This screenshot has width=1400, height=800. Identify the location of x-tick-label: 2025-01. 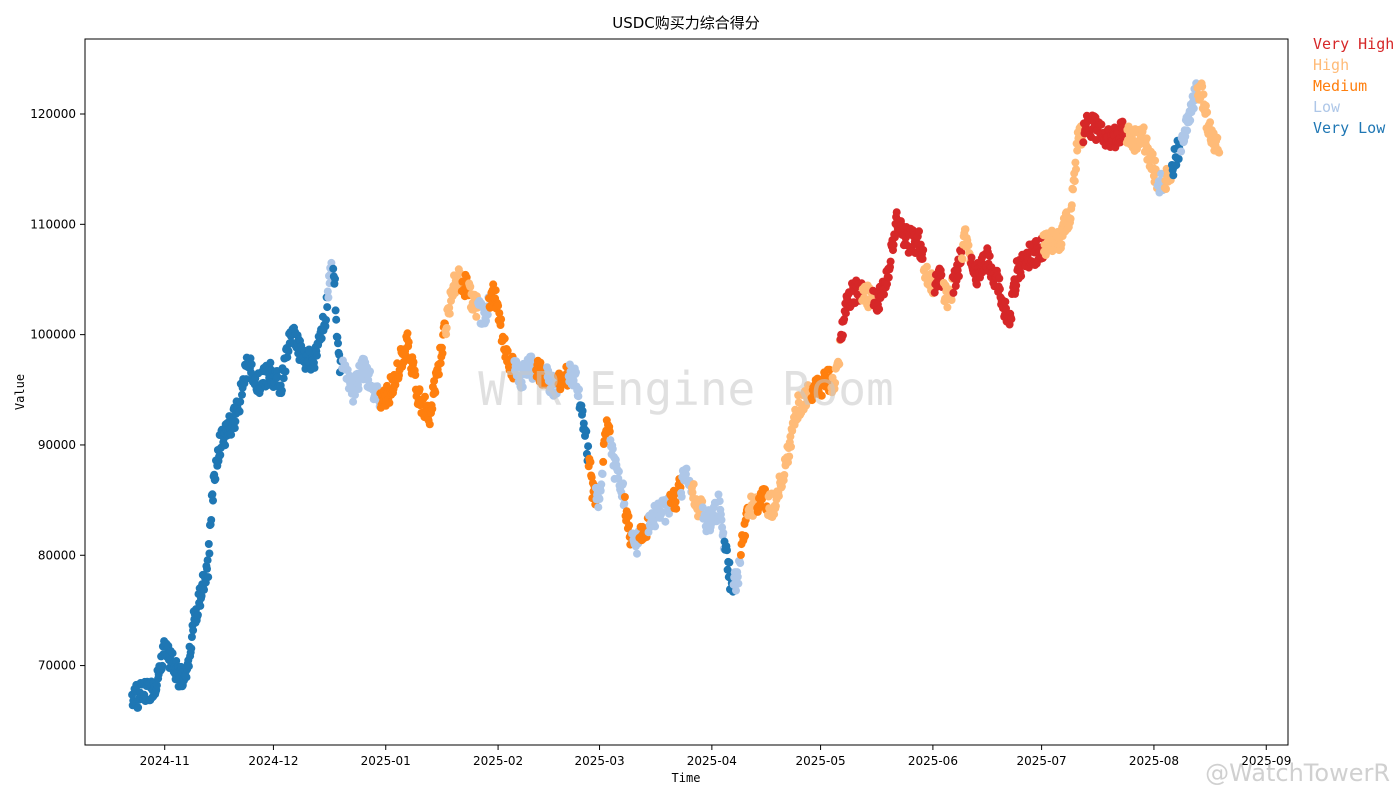
(386, 761).